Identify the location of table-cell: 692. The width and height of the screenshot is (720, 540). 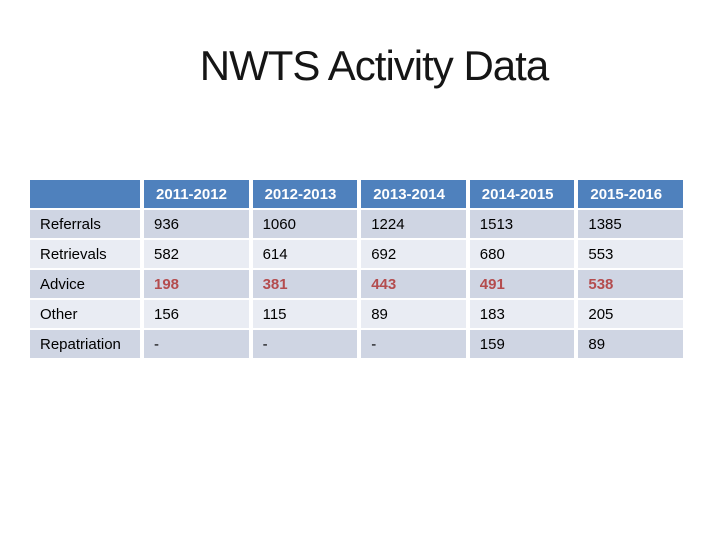
(413, 254).